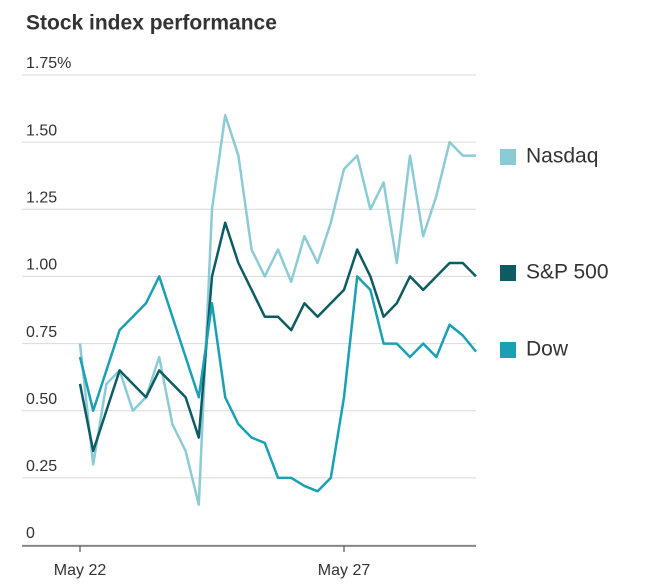  What do you see at coordinates (41, 265) in the screenshot?
I see `y-tick-label: 1.00` at bounding box center [41, 265].